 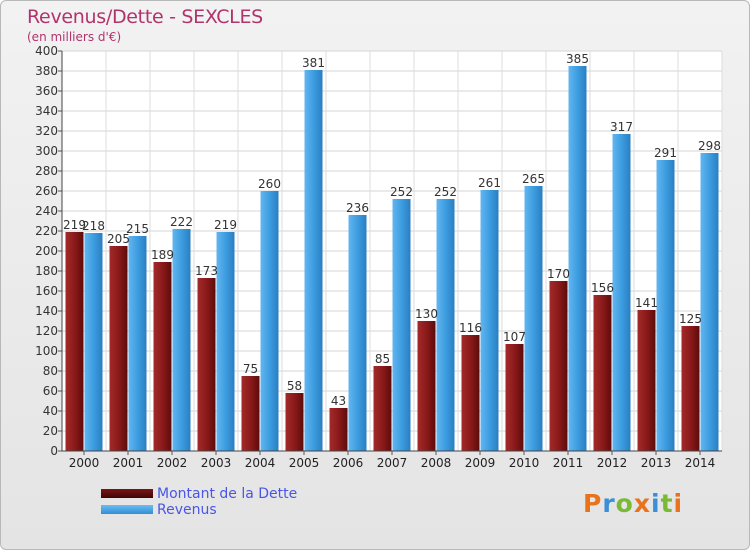 What do you see at coordinates (667, 503) in the screenshot?
I see `logo-letter: t` at bounding box center [667, 503].